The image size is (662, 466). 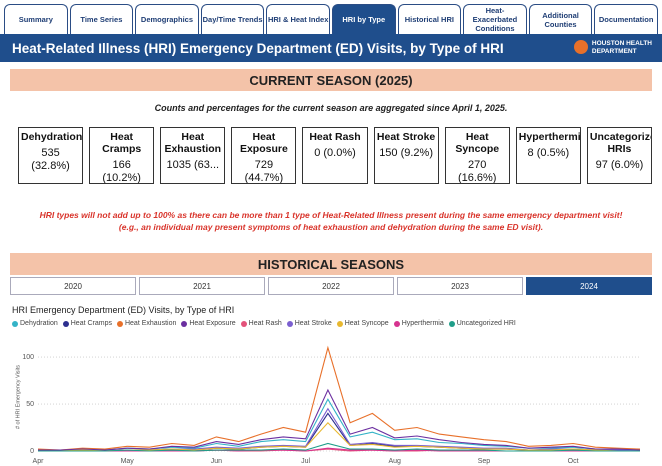 What do you see at coordinates (216, 461) in the screenshot?
I see `x-tick-label: Jun` at bounding box center [216, 461].